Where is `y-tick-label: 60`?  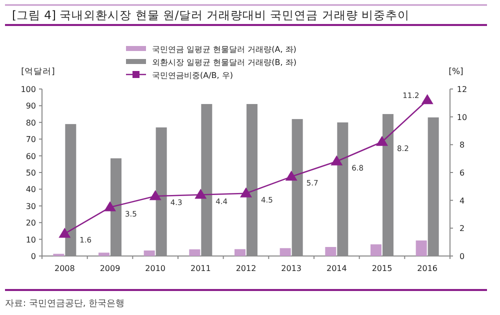 y-tick-label: 60 is located at coordinates (31, 156).